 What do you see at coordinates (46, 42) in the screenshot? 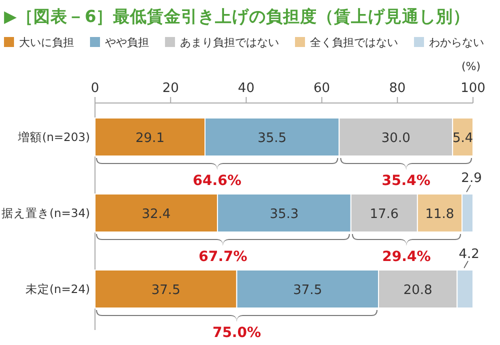
I see `legend-label: 大いに負担` at bounding box center [46, 42].